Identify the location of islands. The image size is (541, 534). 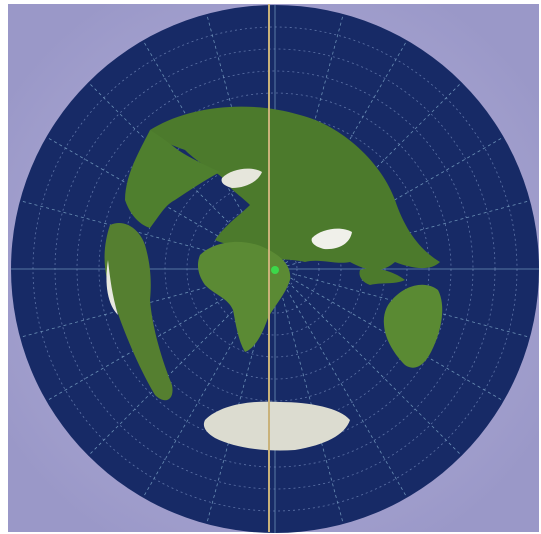
(382, 276).